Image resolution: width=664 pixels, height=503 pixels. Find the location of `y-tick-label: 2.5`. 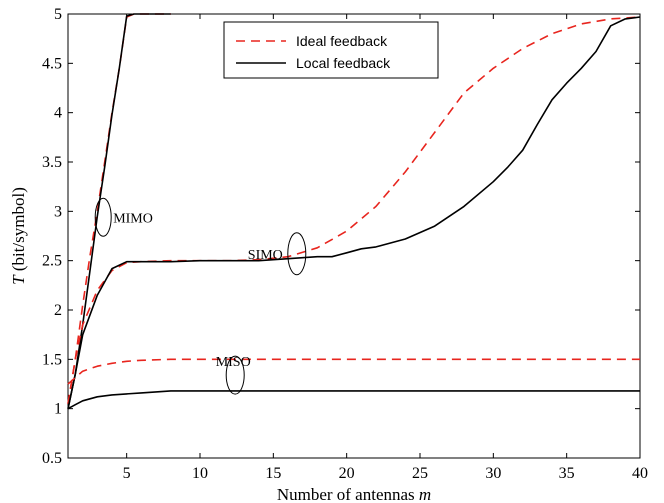

y-tick-label: 2.5 is located at coordinates (52, 261).